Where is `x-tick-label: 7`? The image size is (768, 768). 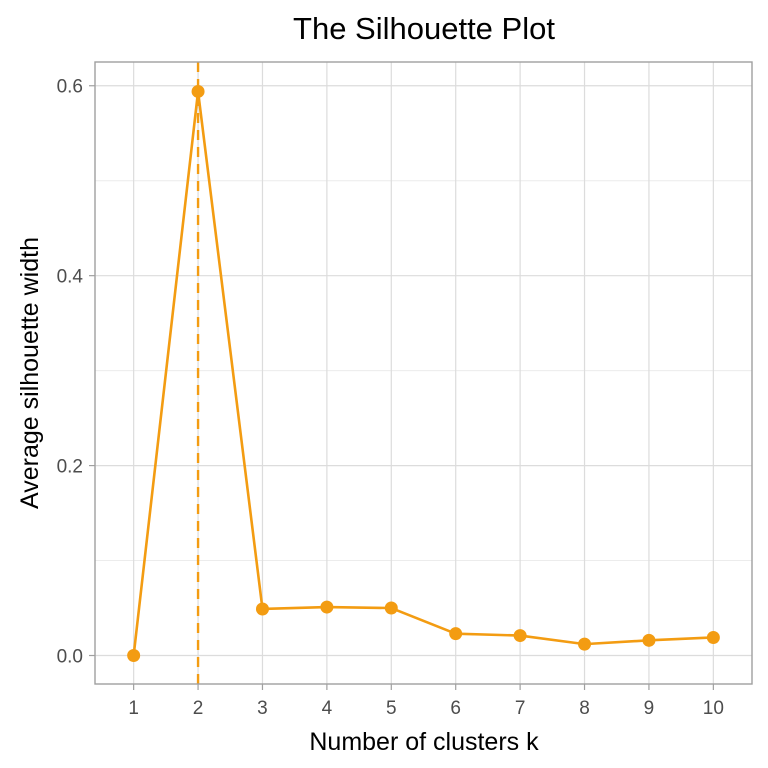
x-tick-label: 7 is located at coordinates (520, 708).